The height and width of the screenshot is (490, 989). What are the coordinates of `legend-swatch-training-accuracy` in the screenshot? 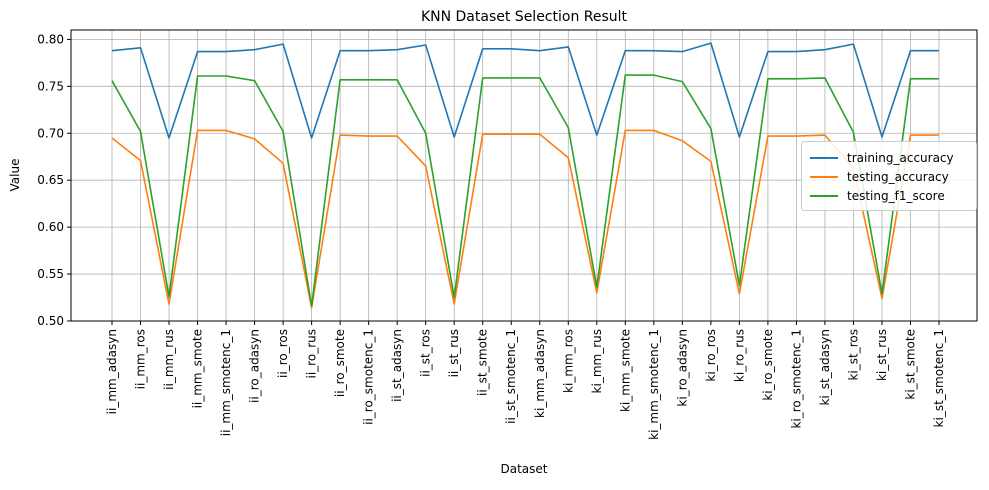 It's located at (824, 158).